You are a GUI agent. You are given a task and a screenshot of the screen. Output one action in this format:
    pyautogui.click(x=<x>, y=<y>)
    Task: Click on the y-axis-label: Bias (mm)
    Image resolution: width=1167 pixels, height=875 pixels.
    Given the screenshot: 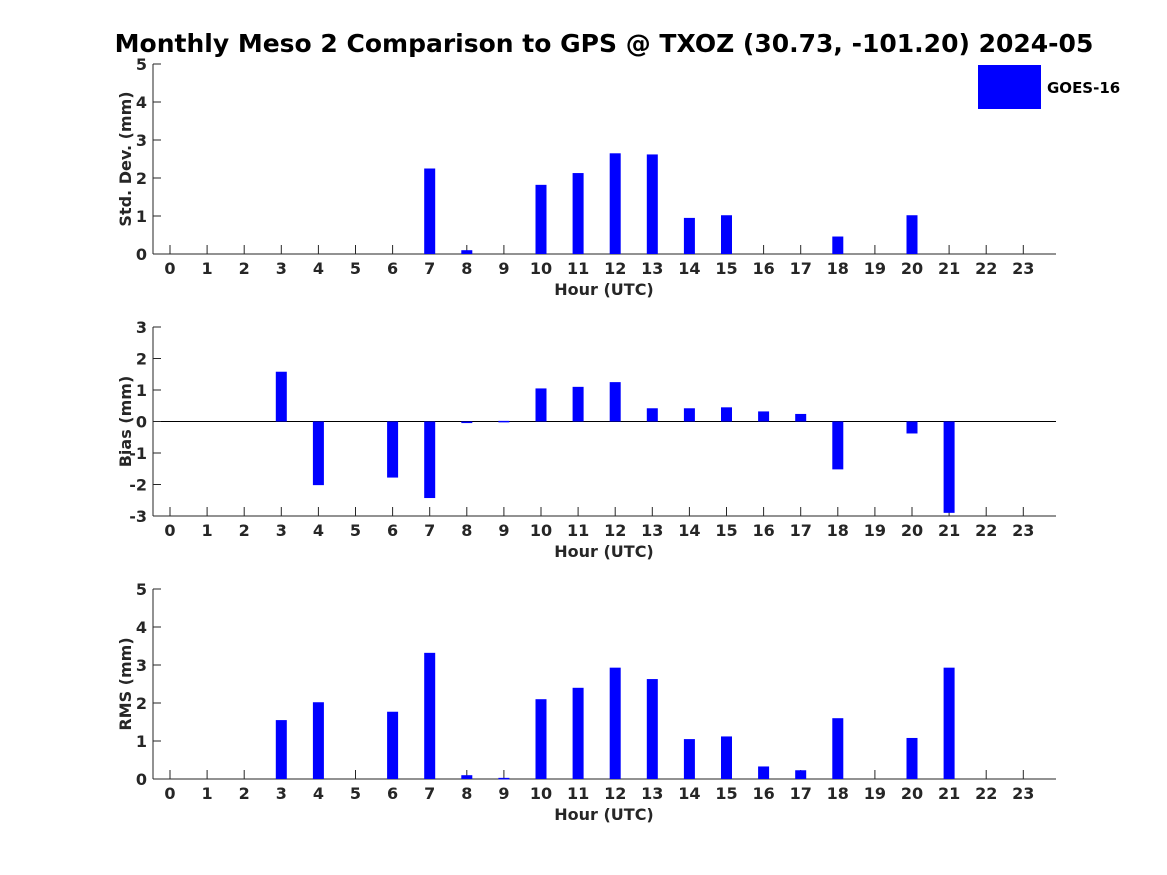 What is the action you would take?
    pyautogui.click(x=125, y=422)
    